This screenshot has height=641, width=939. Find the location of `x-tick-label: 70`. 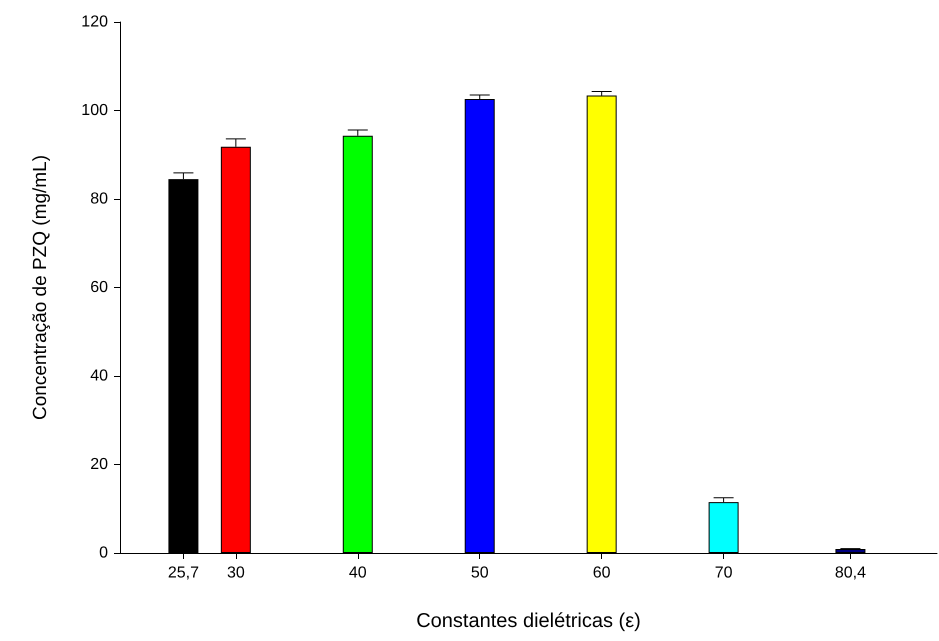

x-tick-label: 70 is located at coordinates (723, 573).